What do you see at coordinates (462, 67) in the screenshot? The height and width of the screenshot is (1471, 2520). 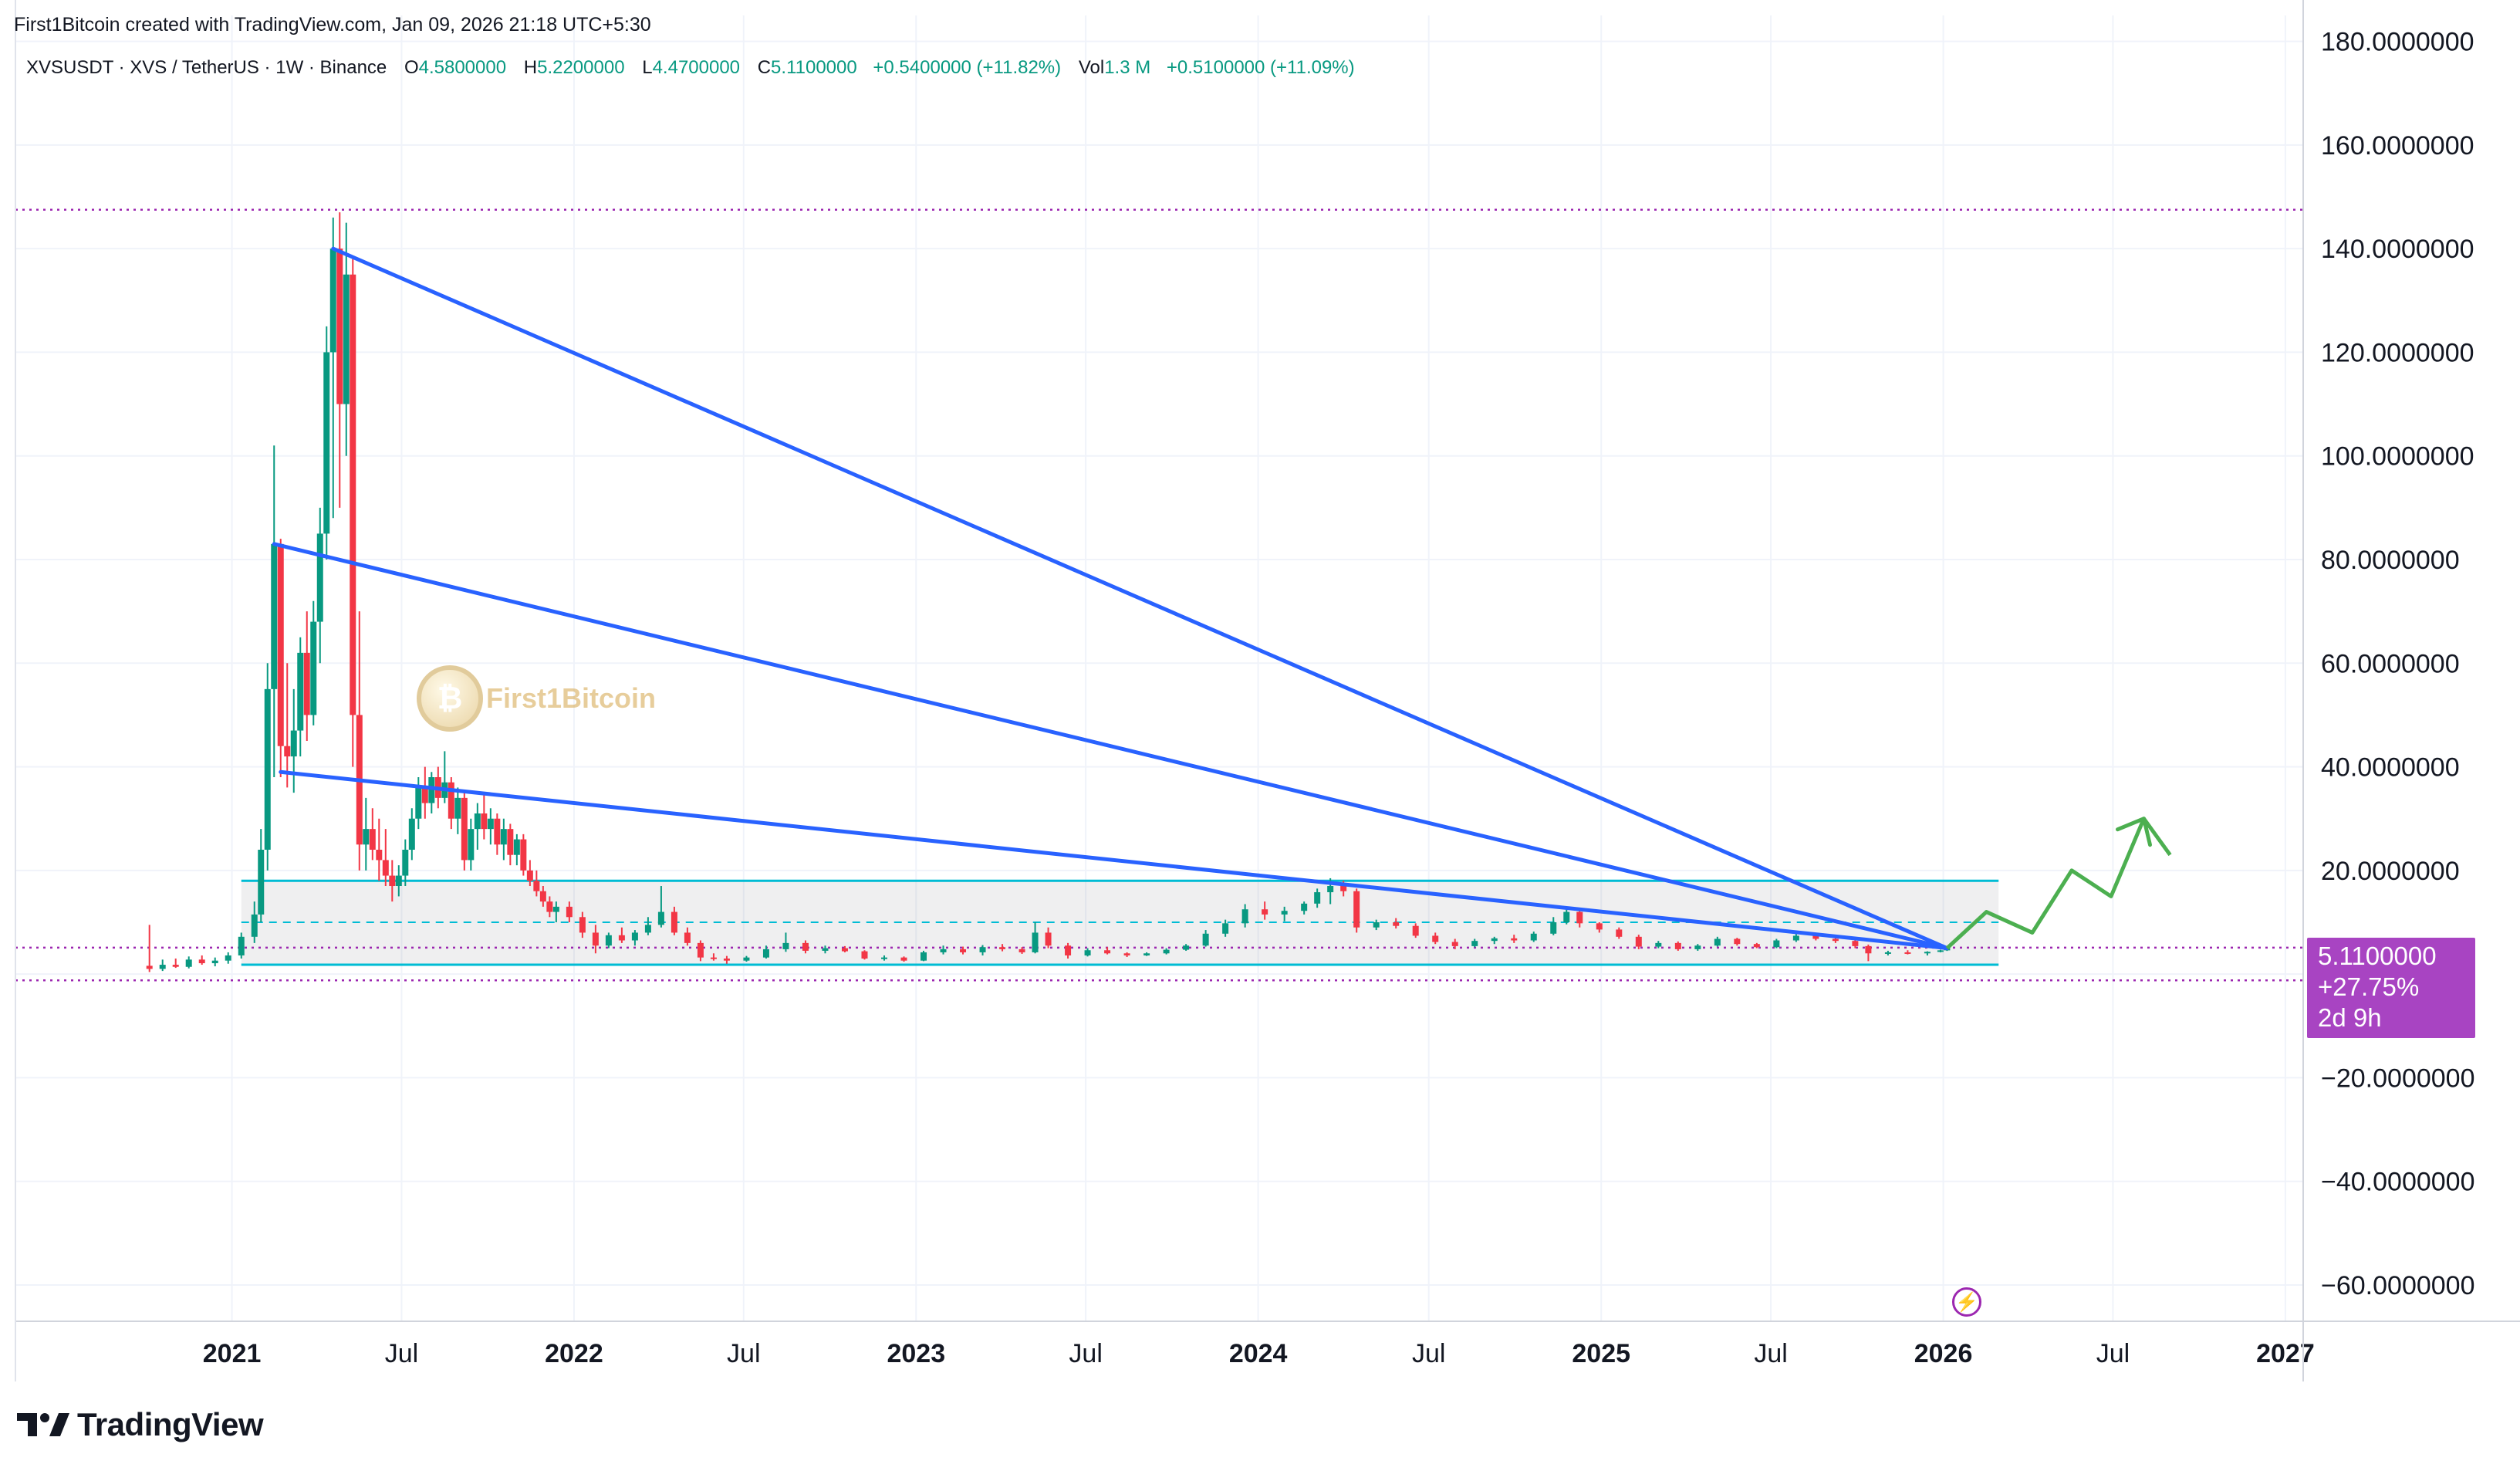 I see `open-value: 4.5800000` at bounding box center [462, 67].